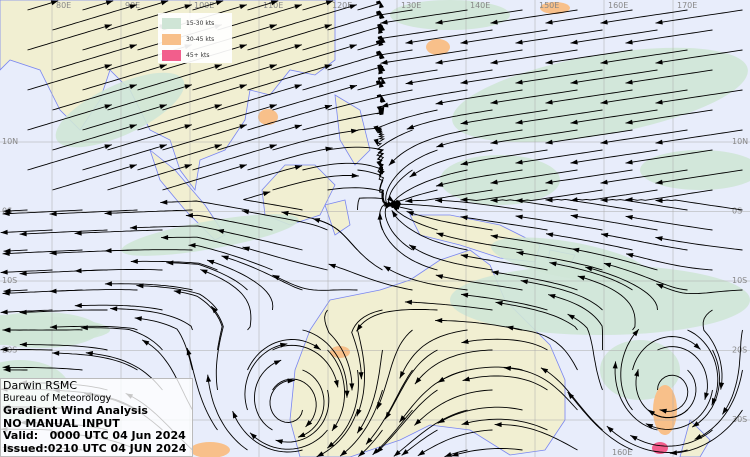  Describe the element at coordinates (57, 398) in the screenshot. I see `agency-name: Bureau of Meteorology` at that location.